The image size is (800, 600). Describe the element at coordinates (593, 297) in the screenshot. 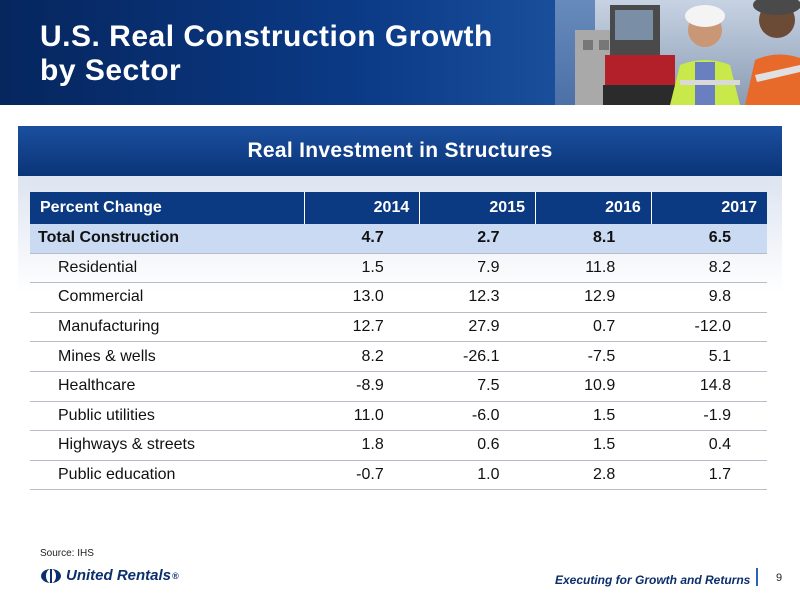

I see `cell-2016: 12.9` at that location.